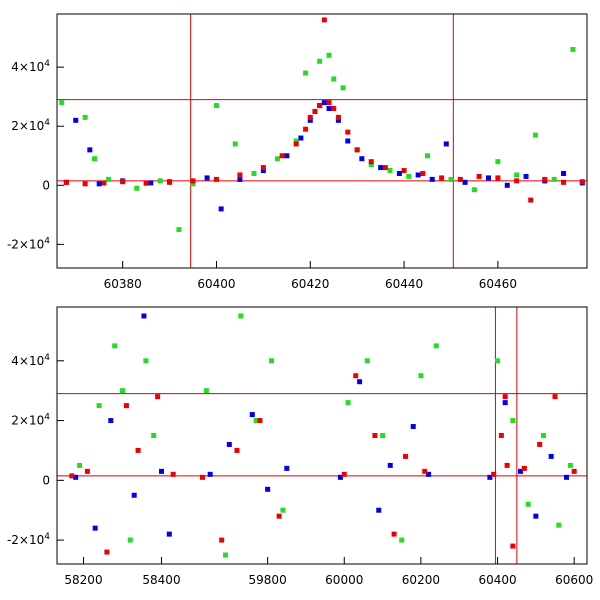 Image resolution: width=600 pixels, height=600 pixels. Describe the element at coordinates (83, 580) in the screenshot. I see `x-tick-label: 58200` at that location.